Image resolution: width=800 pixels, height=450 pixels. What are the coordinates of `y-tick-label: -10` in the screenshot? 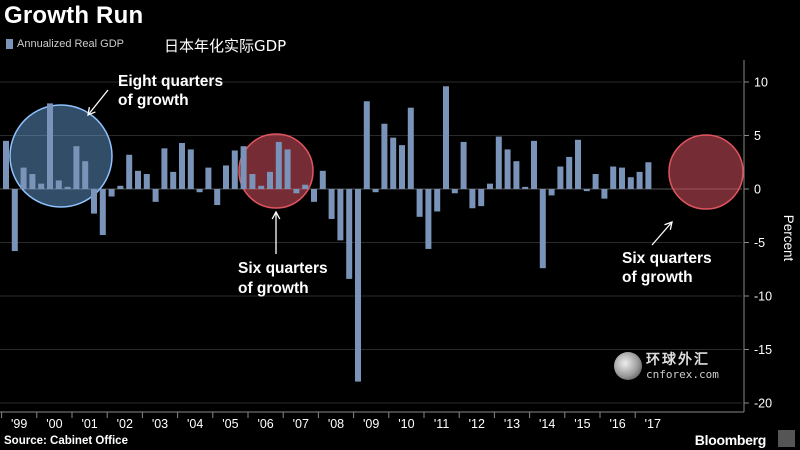 It's located at (763, 297).